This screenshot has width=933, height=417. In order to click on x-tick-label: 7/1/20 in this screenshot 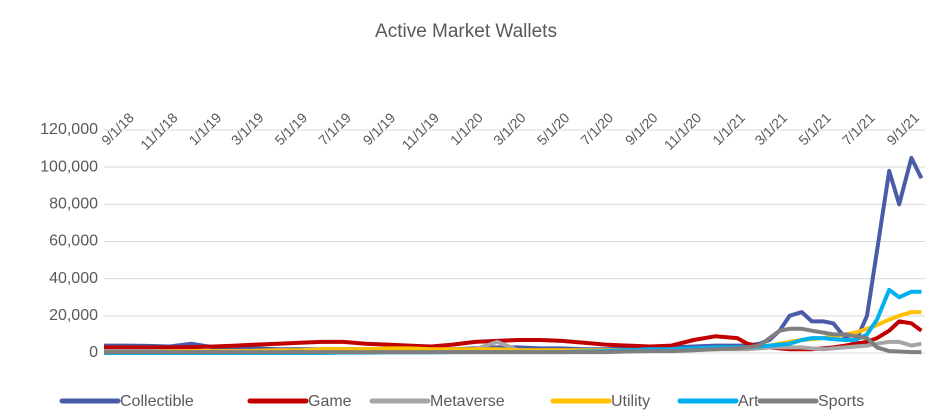, I will do `click(596, 128)`.